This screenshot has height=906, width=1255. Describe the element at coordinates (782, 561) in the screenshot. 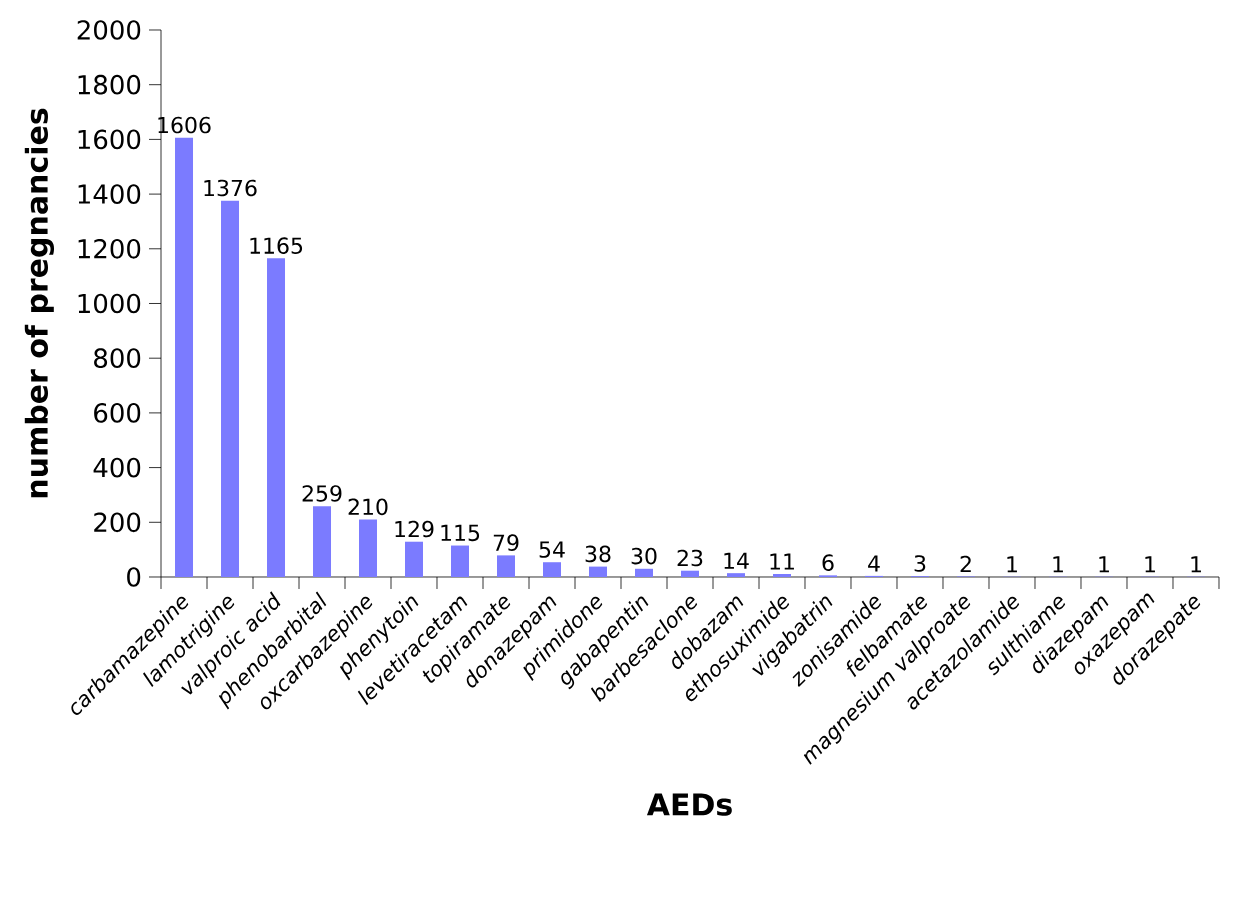

I see `data-label: 11` at that location.